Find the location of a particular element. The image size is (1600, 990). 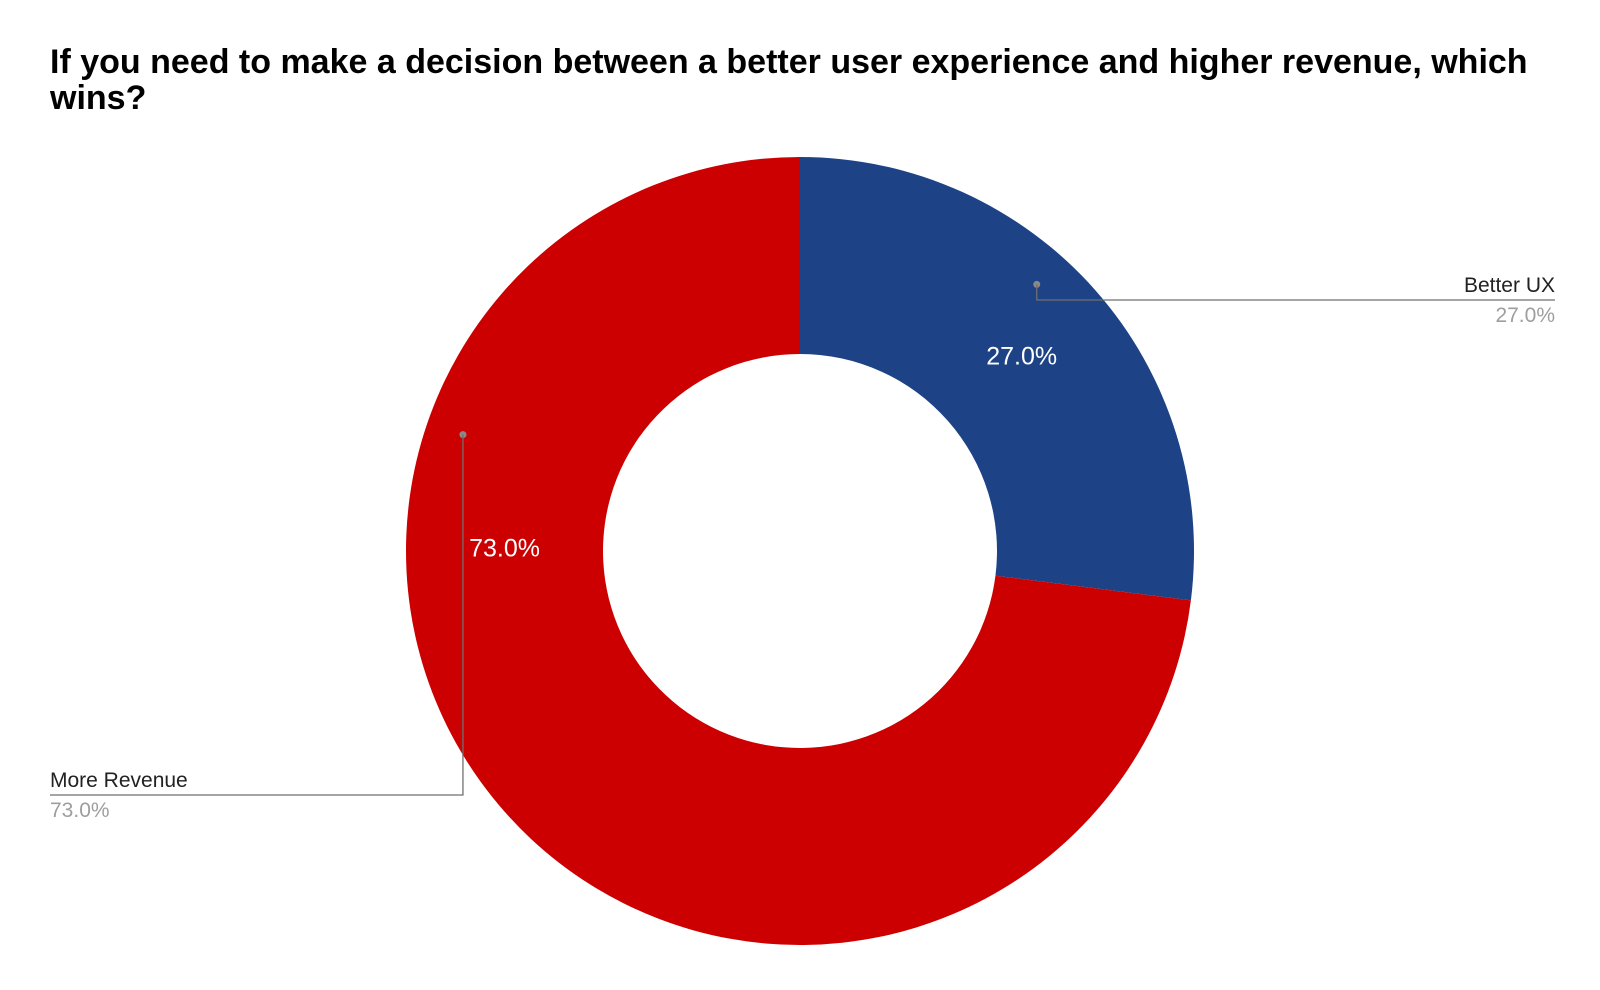

slice-label-better-ux: 27.0% is located at coordinates (1021, 357).